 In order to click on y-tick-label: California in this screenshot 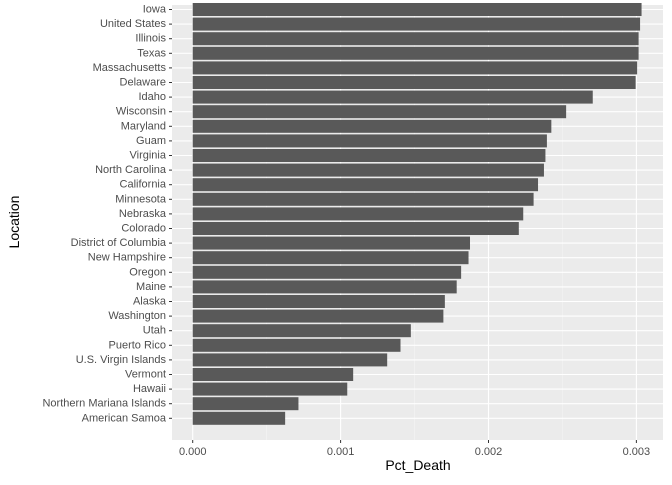, I will do `click(143, 185)`.